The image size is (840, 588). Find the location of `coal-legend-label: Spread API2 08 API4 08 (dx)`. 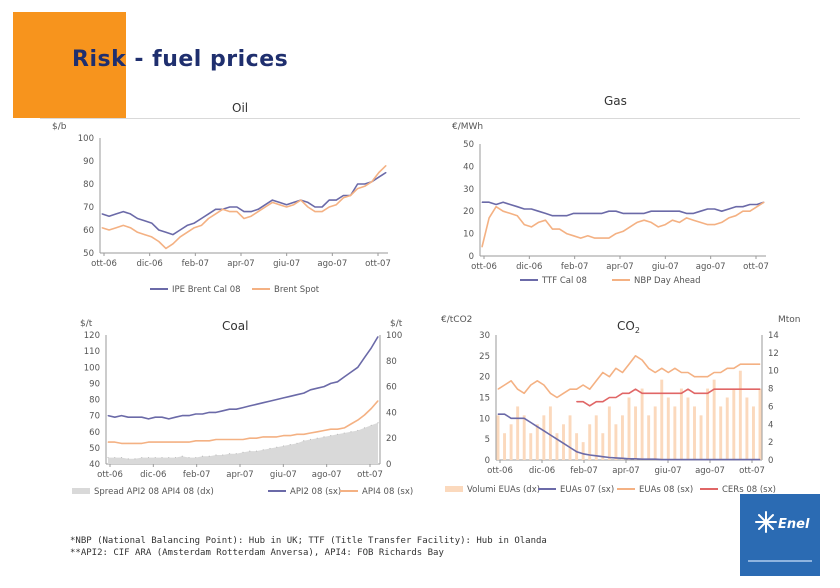

coal-legend-label: Spread API2 08 API4 08 (dx) is located at coordinates (154, 492).